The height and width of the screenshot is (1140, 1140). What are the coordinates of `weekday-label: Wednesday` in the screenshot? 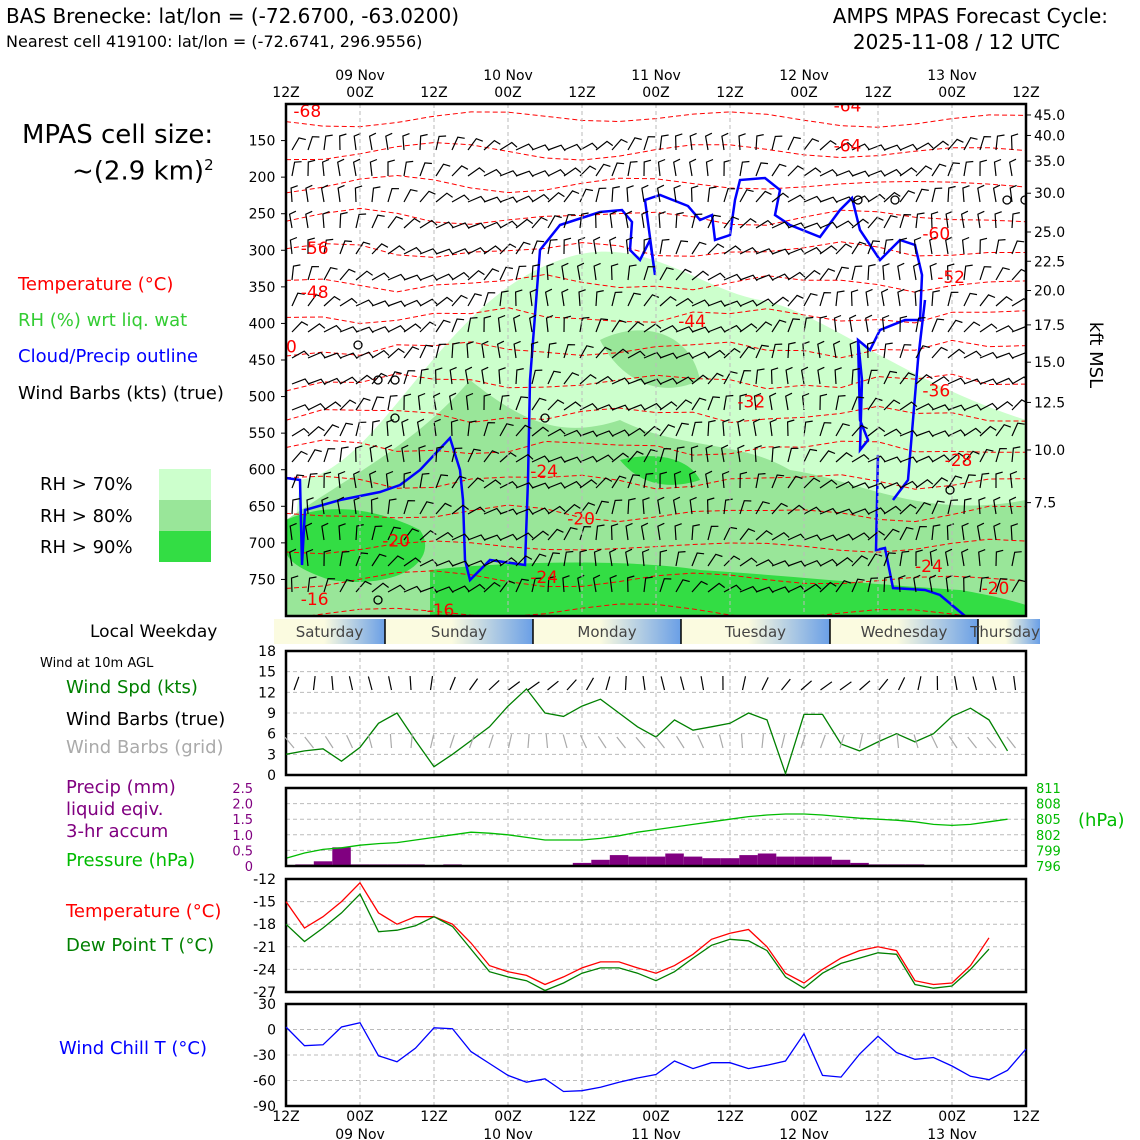 It's located at (904, 632).